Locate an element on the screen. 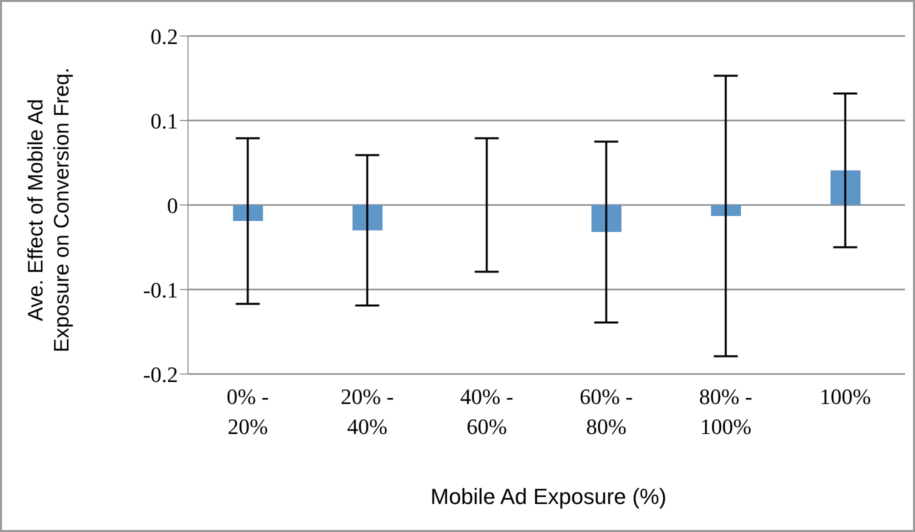  x-axis-title: Mobile Ad Exposure (%) is located at coordinates (549, 497).